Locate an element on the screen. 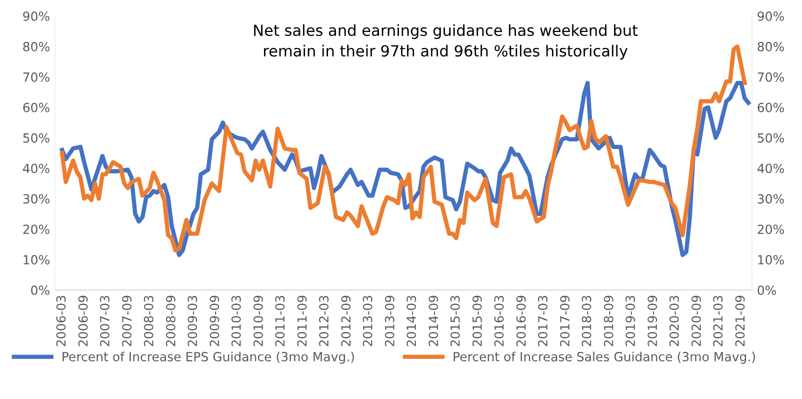 Image resolution: width=802 pixels, height=399 pixels. x-tick-label: 2010-09 is located at coordinates (258, 321).